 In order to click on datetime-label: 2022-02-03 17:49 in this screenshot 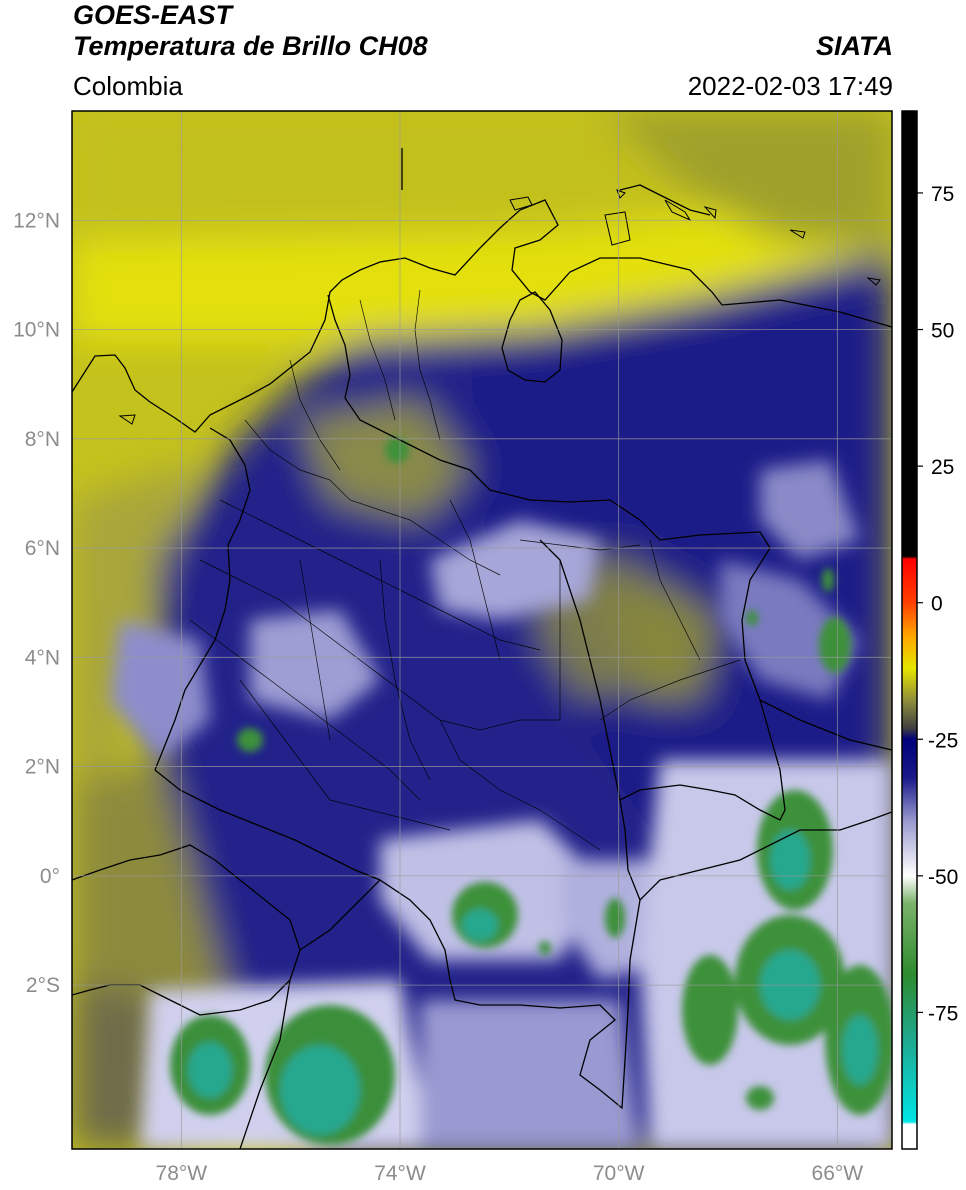, I will do `click(790, 86)`.